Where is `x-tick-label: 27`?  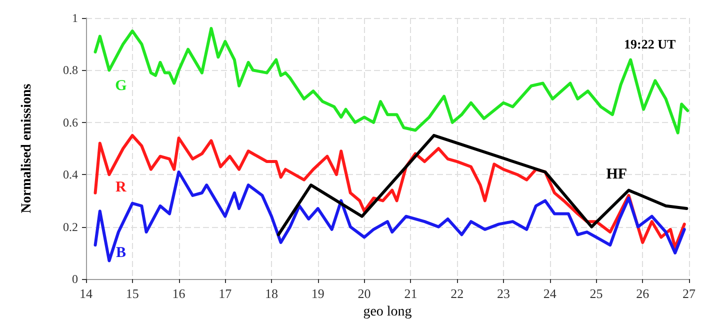
x-tick-label: 27 is located at coordinates (689, 293).